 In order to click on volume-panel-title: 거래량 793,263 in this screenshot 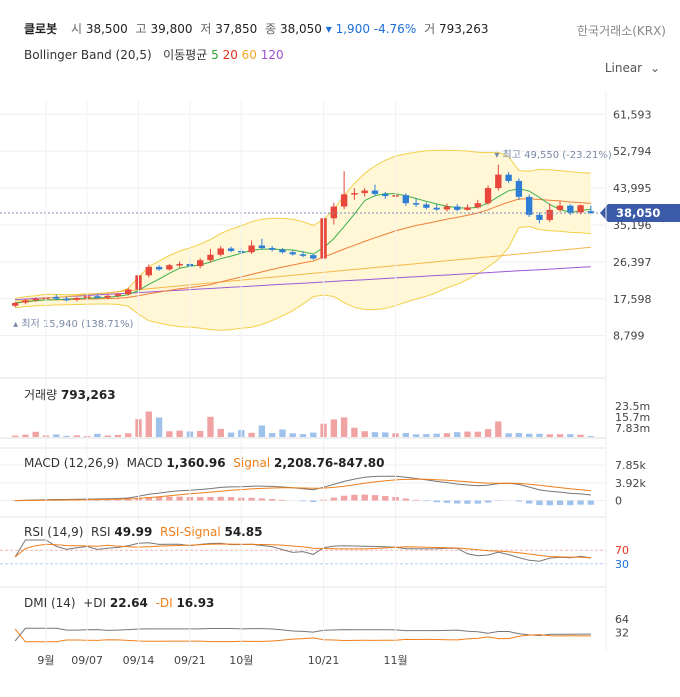, I will do `click(70, 394)`.